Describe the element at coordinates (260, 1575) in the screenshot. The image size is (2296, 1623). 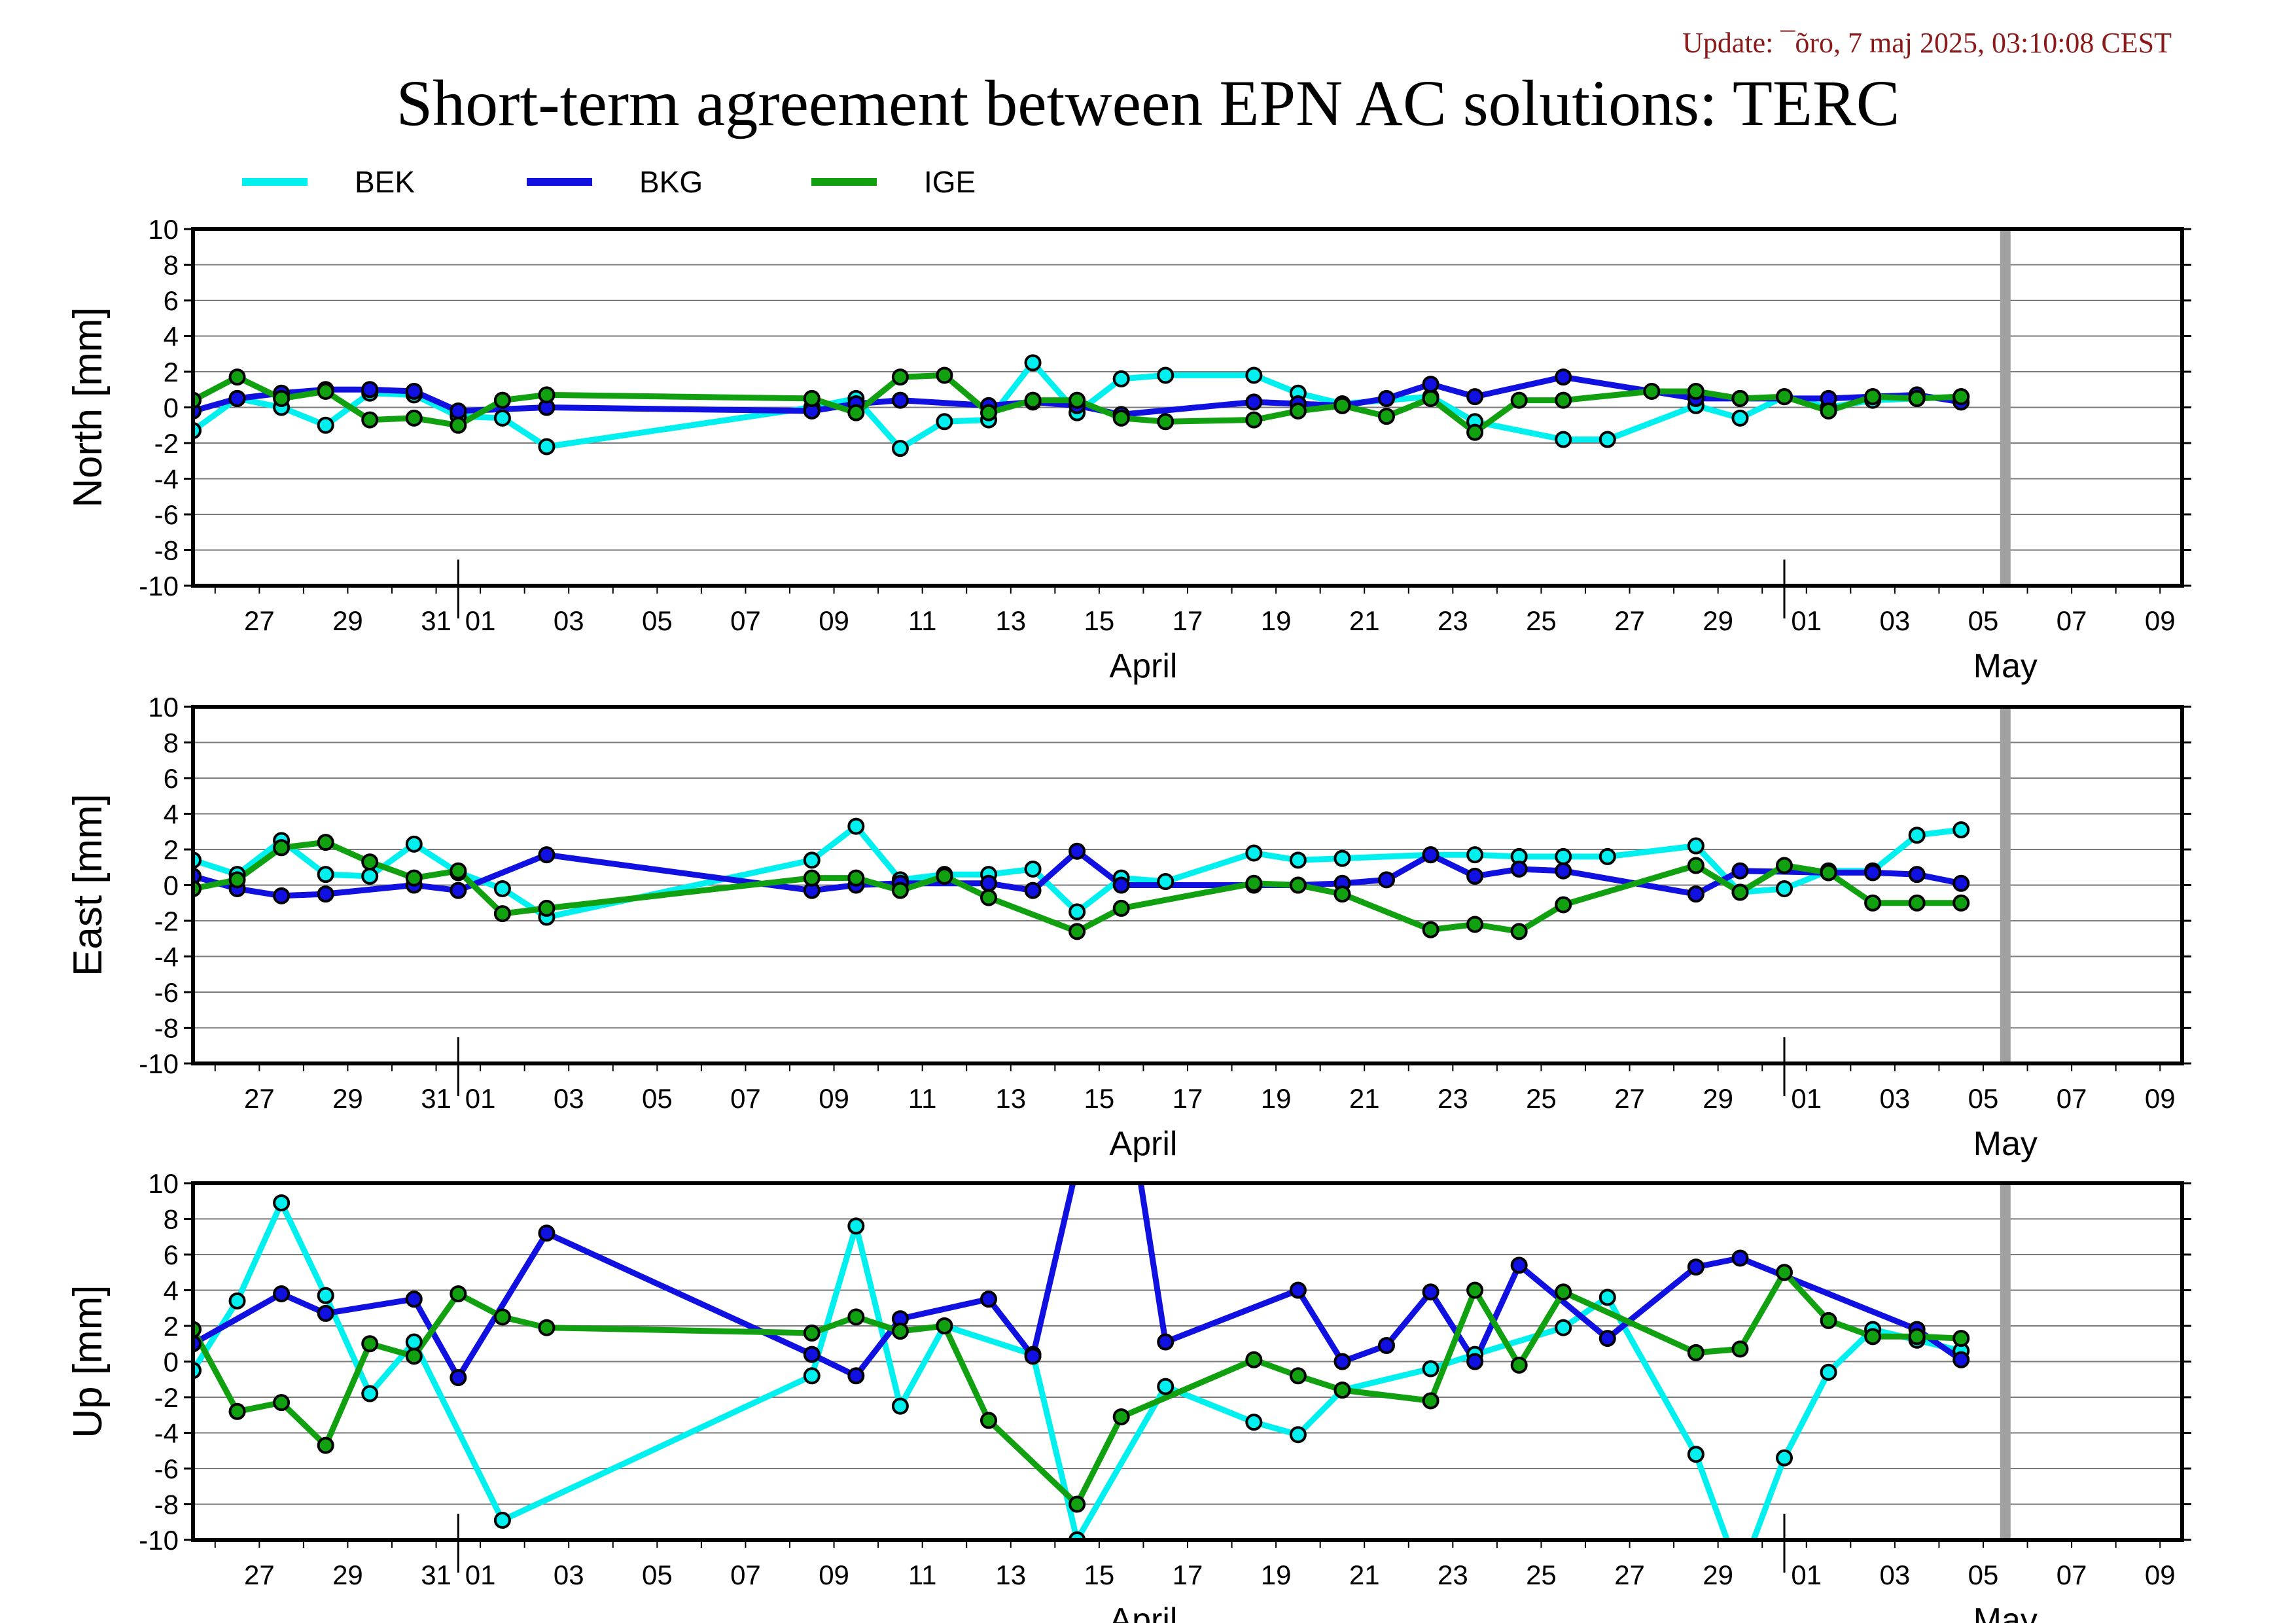
I see `x-tick-label: 27` at that location.